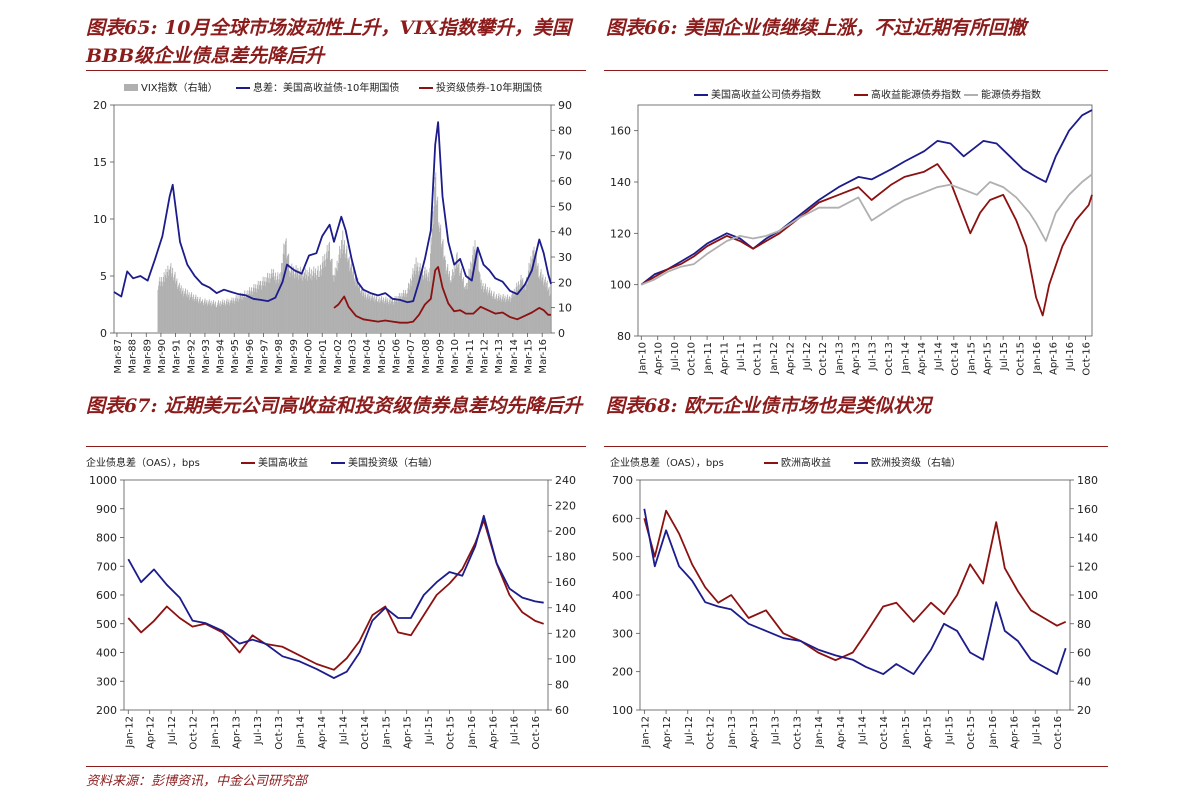  I want to click on fig66-xtick-label: Jan-13, so click(840, 358).